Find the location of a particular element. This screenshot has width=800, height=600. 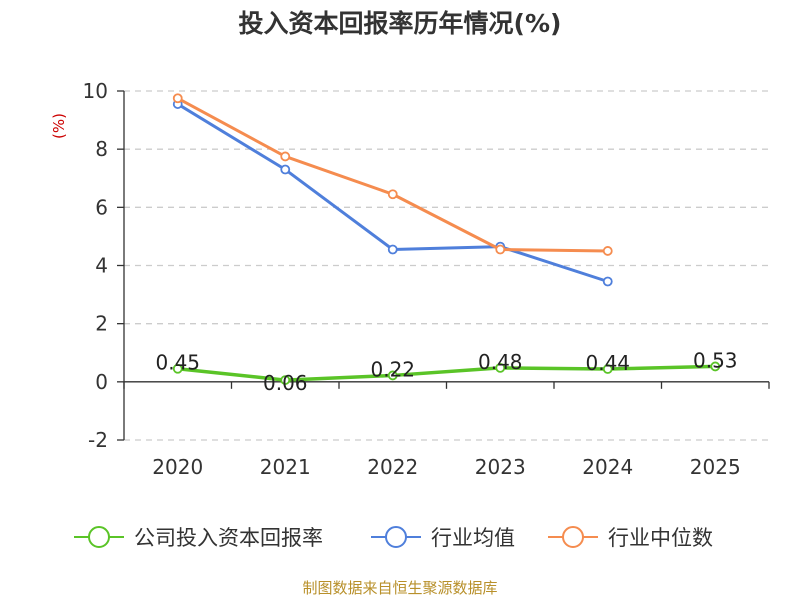

y-tick-label: 6 is located at coordinates (101, 207).